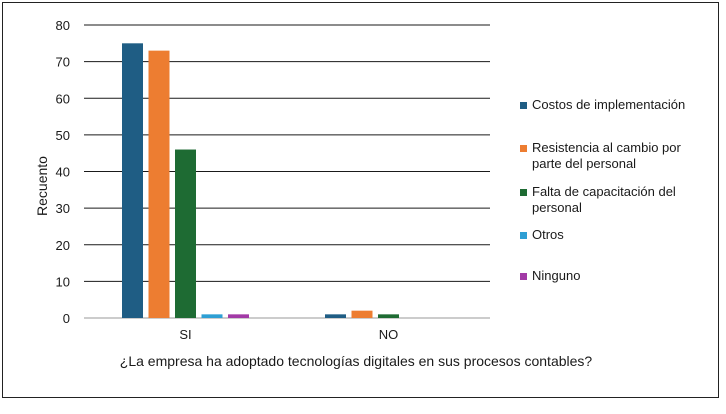 This screenshot has height=414, width=726. Describe the element at coordinates (63, 208) in the screenshot. I see `y-tick-label: 30` at that location.